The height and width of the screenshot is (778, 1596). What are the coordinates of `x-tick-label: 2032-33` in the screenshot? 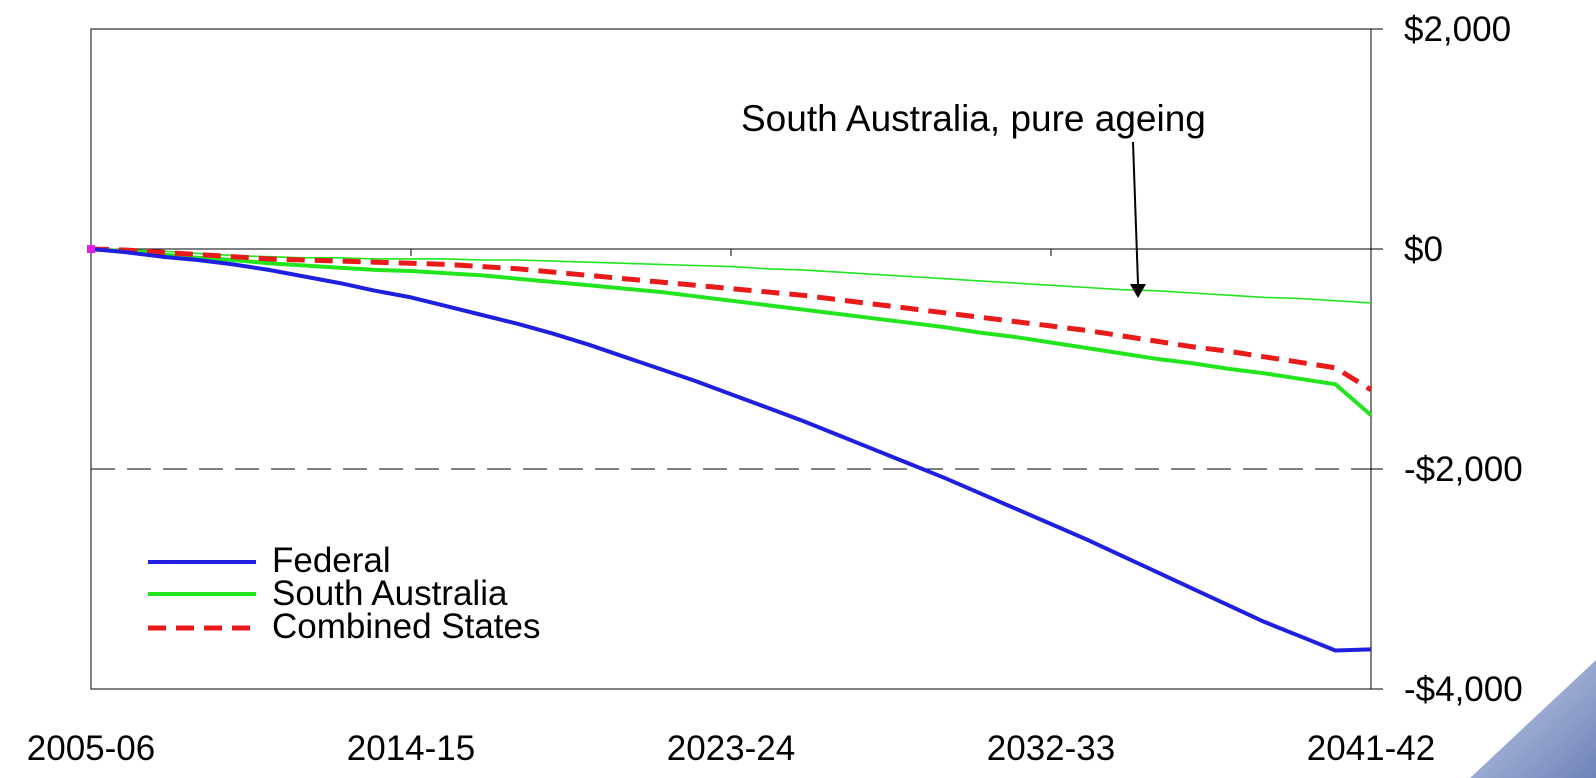 It's located at (1051, 748).